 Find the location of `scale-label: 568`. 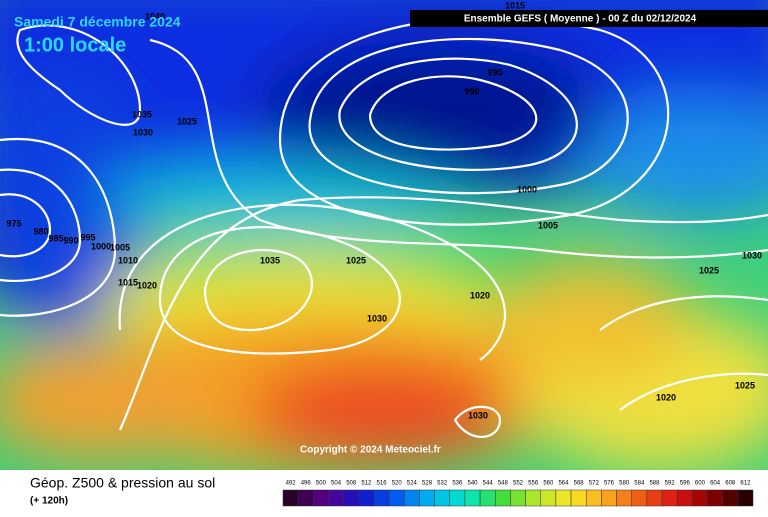

scale-label: 568 is located at coordinates (579, 484).